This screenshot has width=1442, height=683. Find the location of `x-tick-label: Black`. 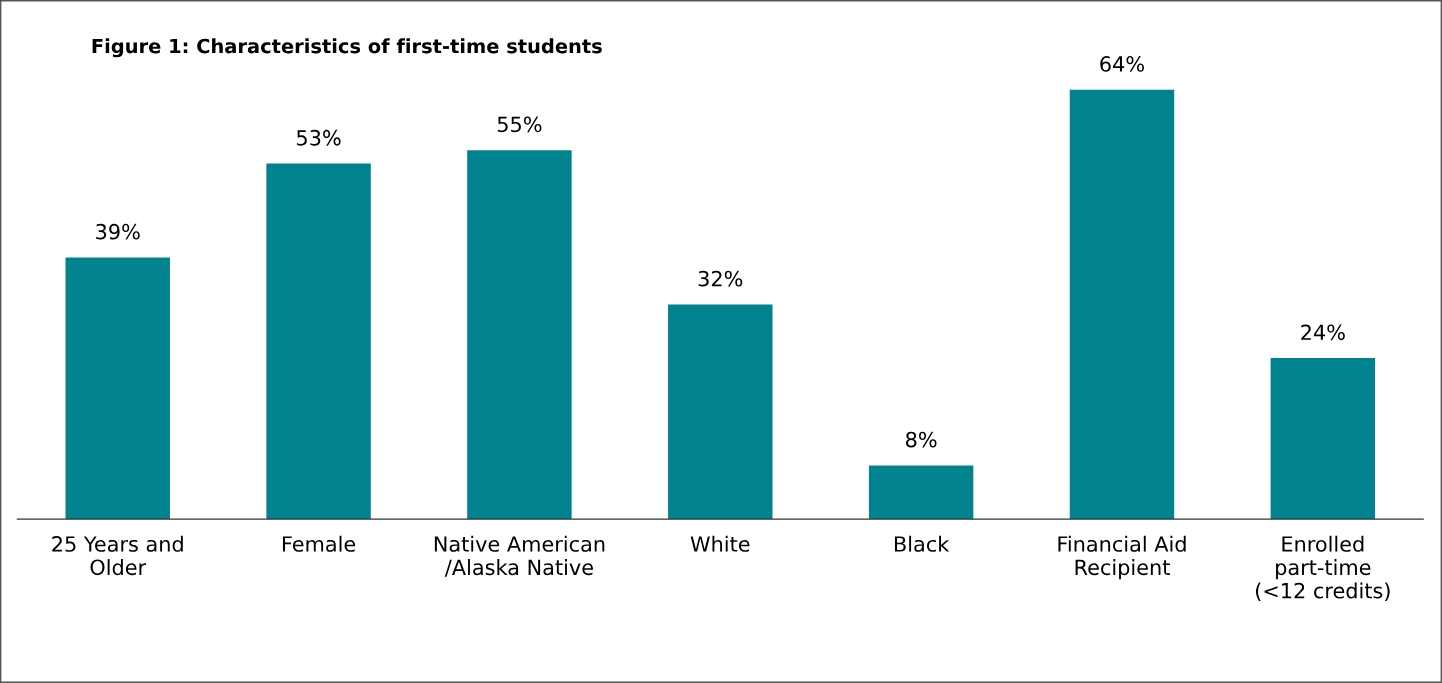

x-tick-label: Black is located at coordinates (922, 543).